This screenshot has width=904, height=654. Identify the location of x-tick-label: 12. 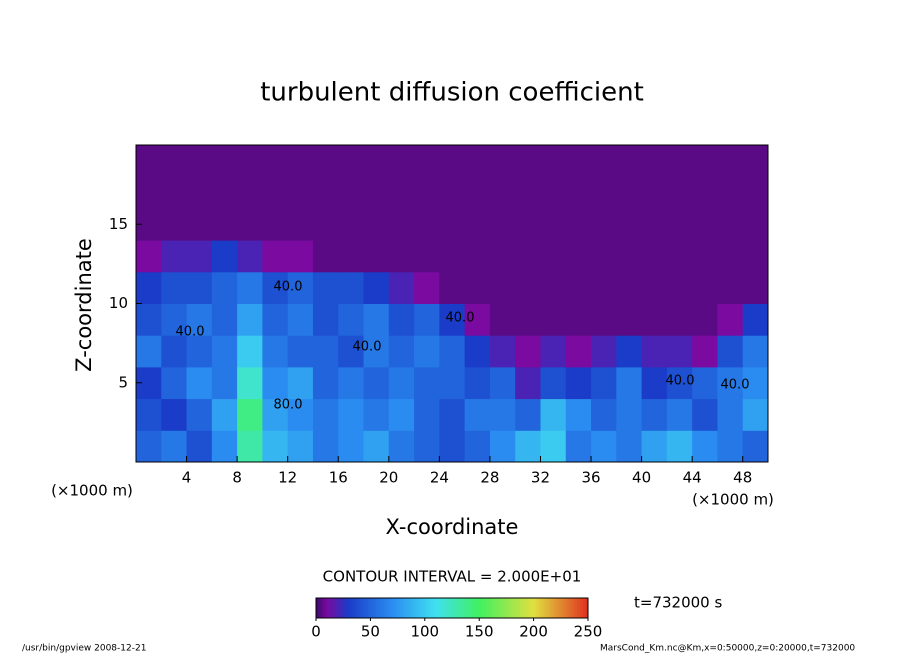
(287, 478).